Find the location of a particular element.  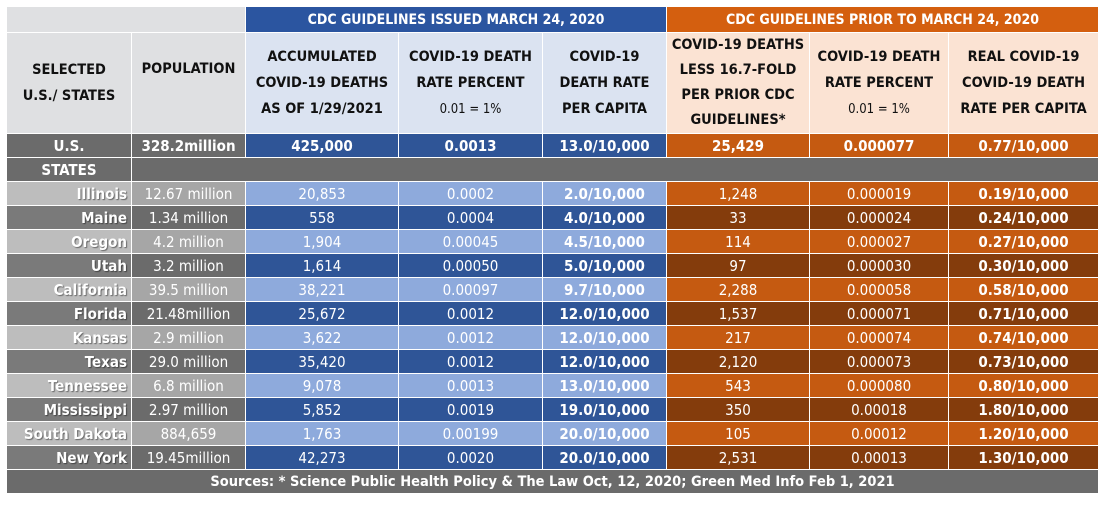

us-deaths-cell: 425,000 is located at coordinates (322, 145).